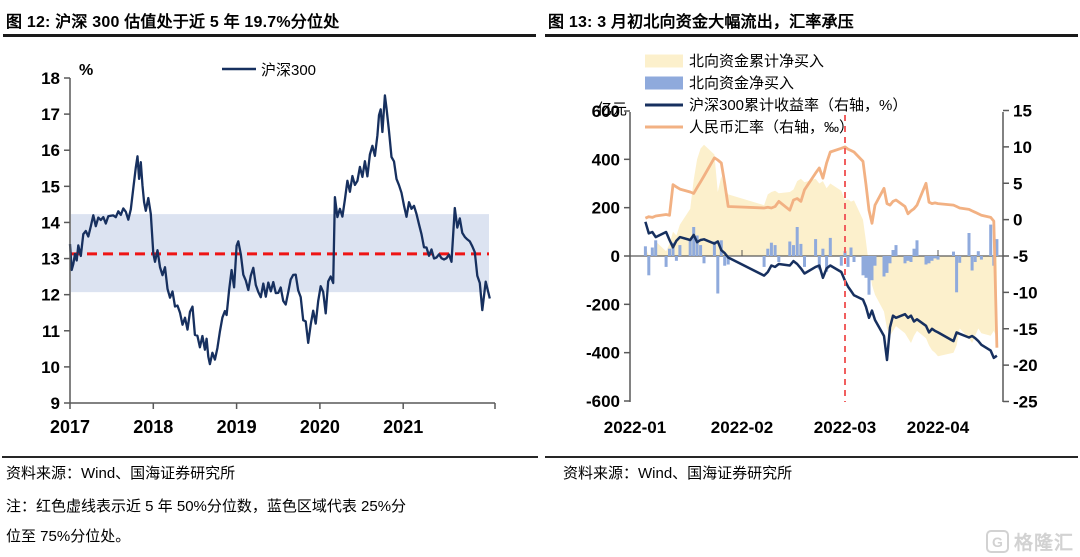 The width and height of the screenshot is (1080, 557). I want to click on figure12-note-line1: 注：红色虚线表示近 5 年 50%分位数，蓝色区域代表 25%分, so click(206, 506).